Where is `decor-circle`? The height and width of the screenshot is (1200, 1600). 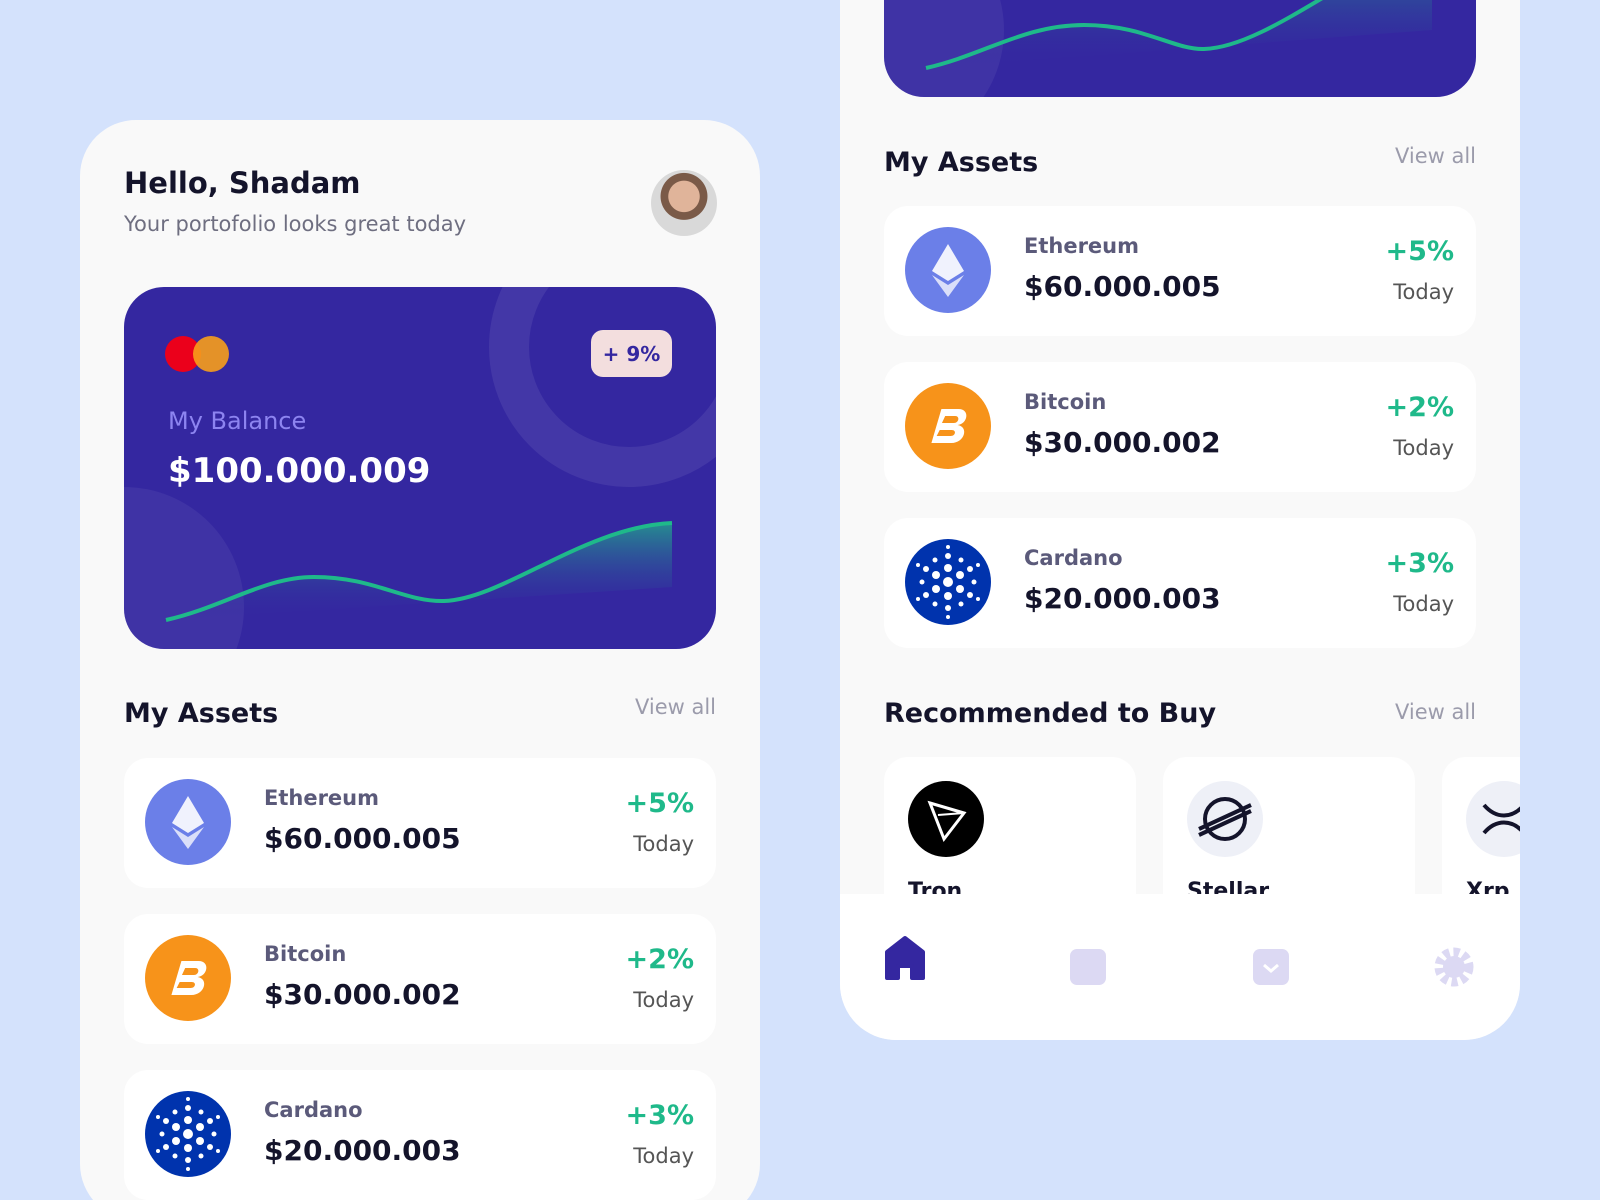
decor-circle is located at coordinates (184, 568).